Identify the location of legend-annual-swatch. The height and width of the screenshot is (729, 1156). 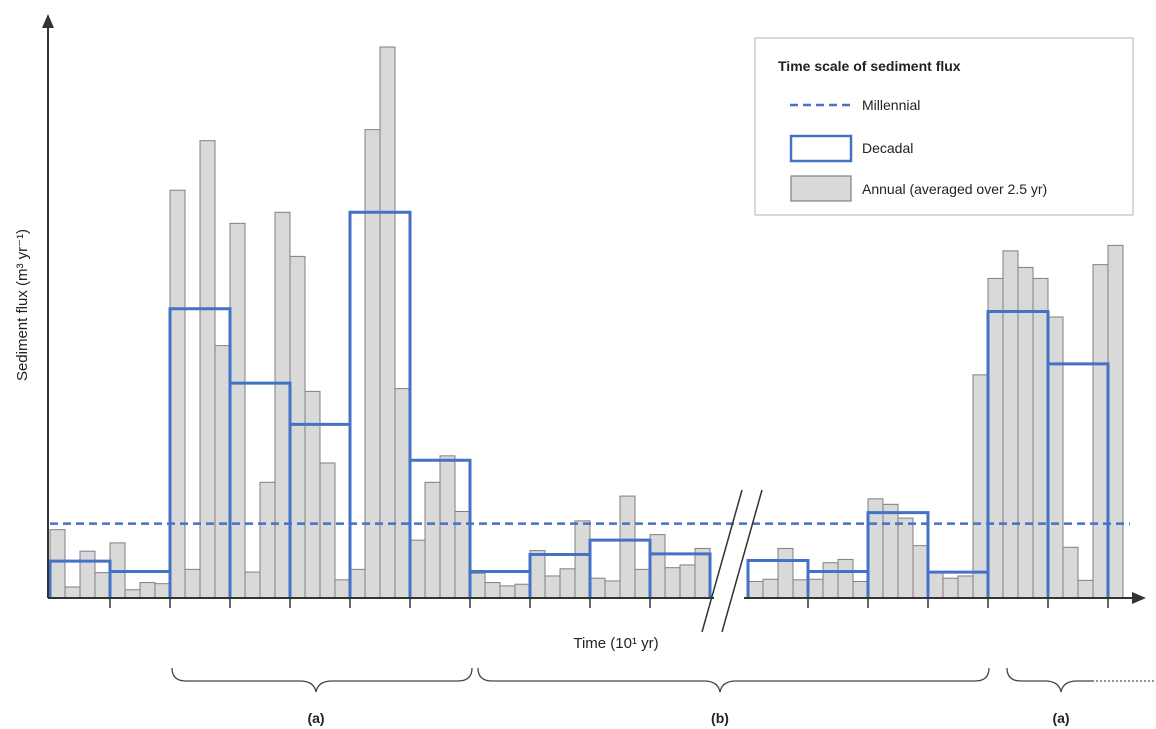
(821, 188).